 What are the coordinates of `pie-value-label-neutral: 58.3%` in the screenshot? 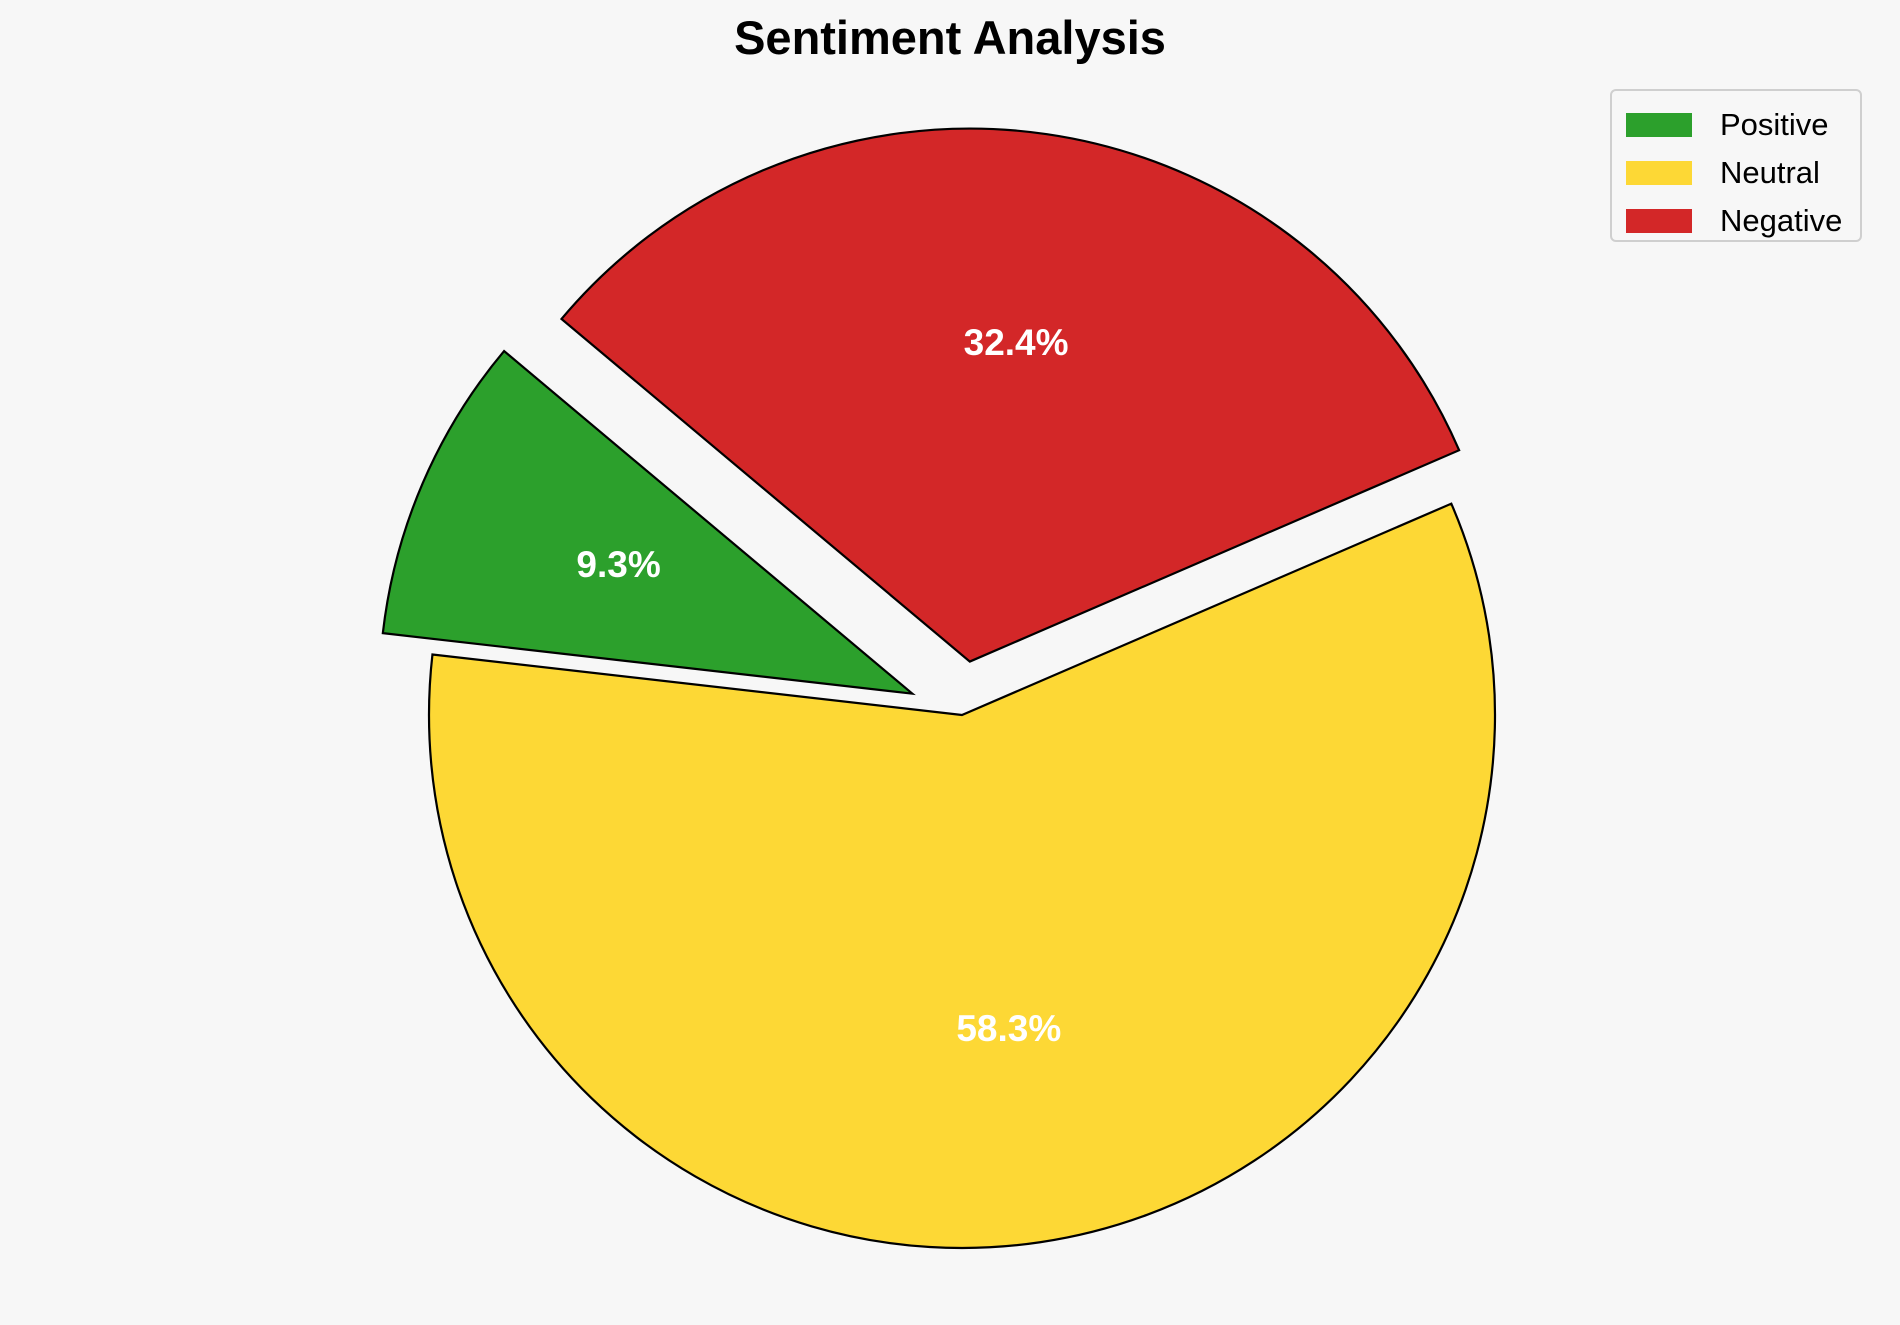 It's located at (1008, 1028).